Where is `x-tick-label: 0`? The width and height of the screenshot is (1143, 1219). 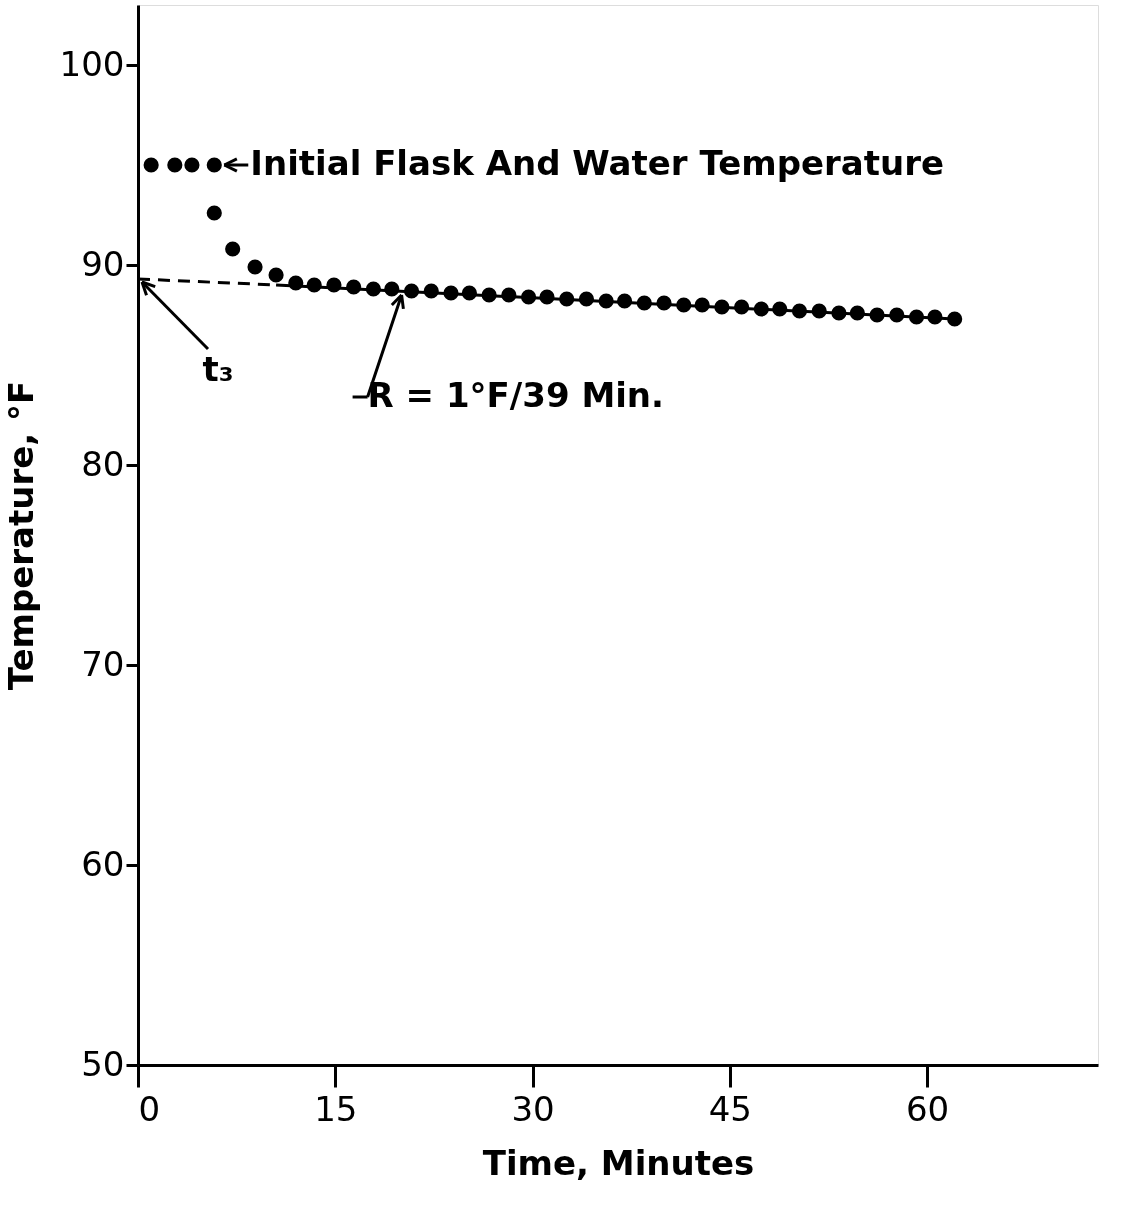
x-tick-label: 0 is located at coordinates (149, 1108).